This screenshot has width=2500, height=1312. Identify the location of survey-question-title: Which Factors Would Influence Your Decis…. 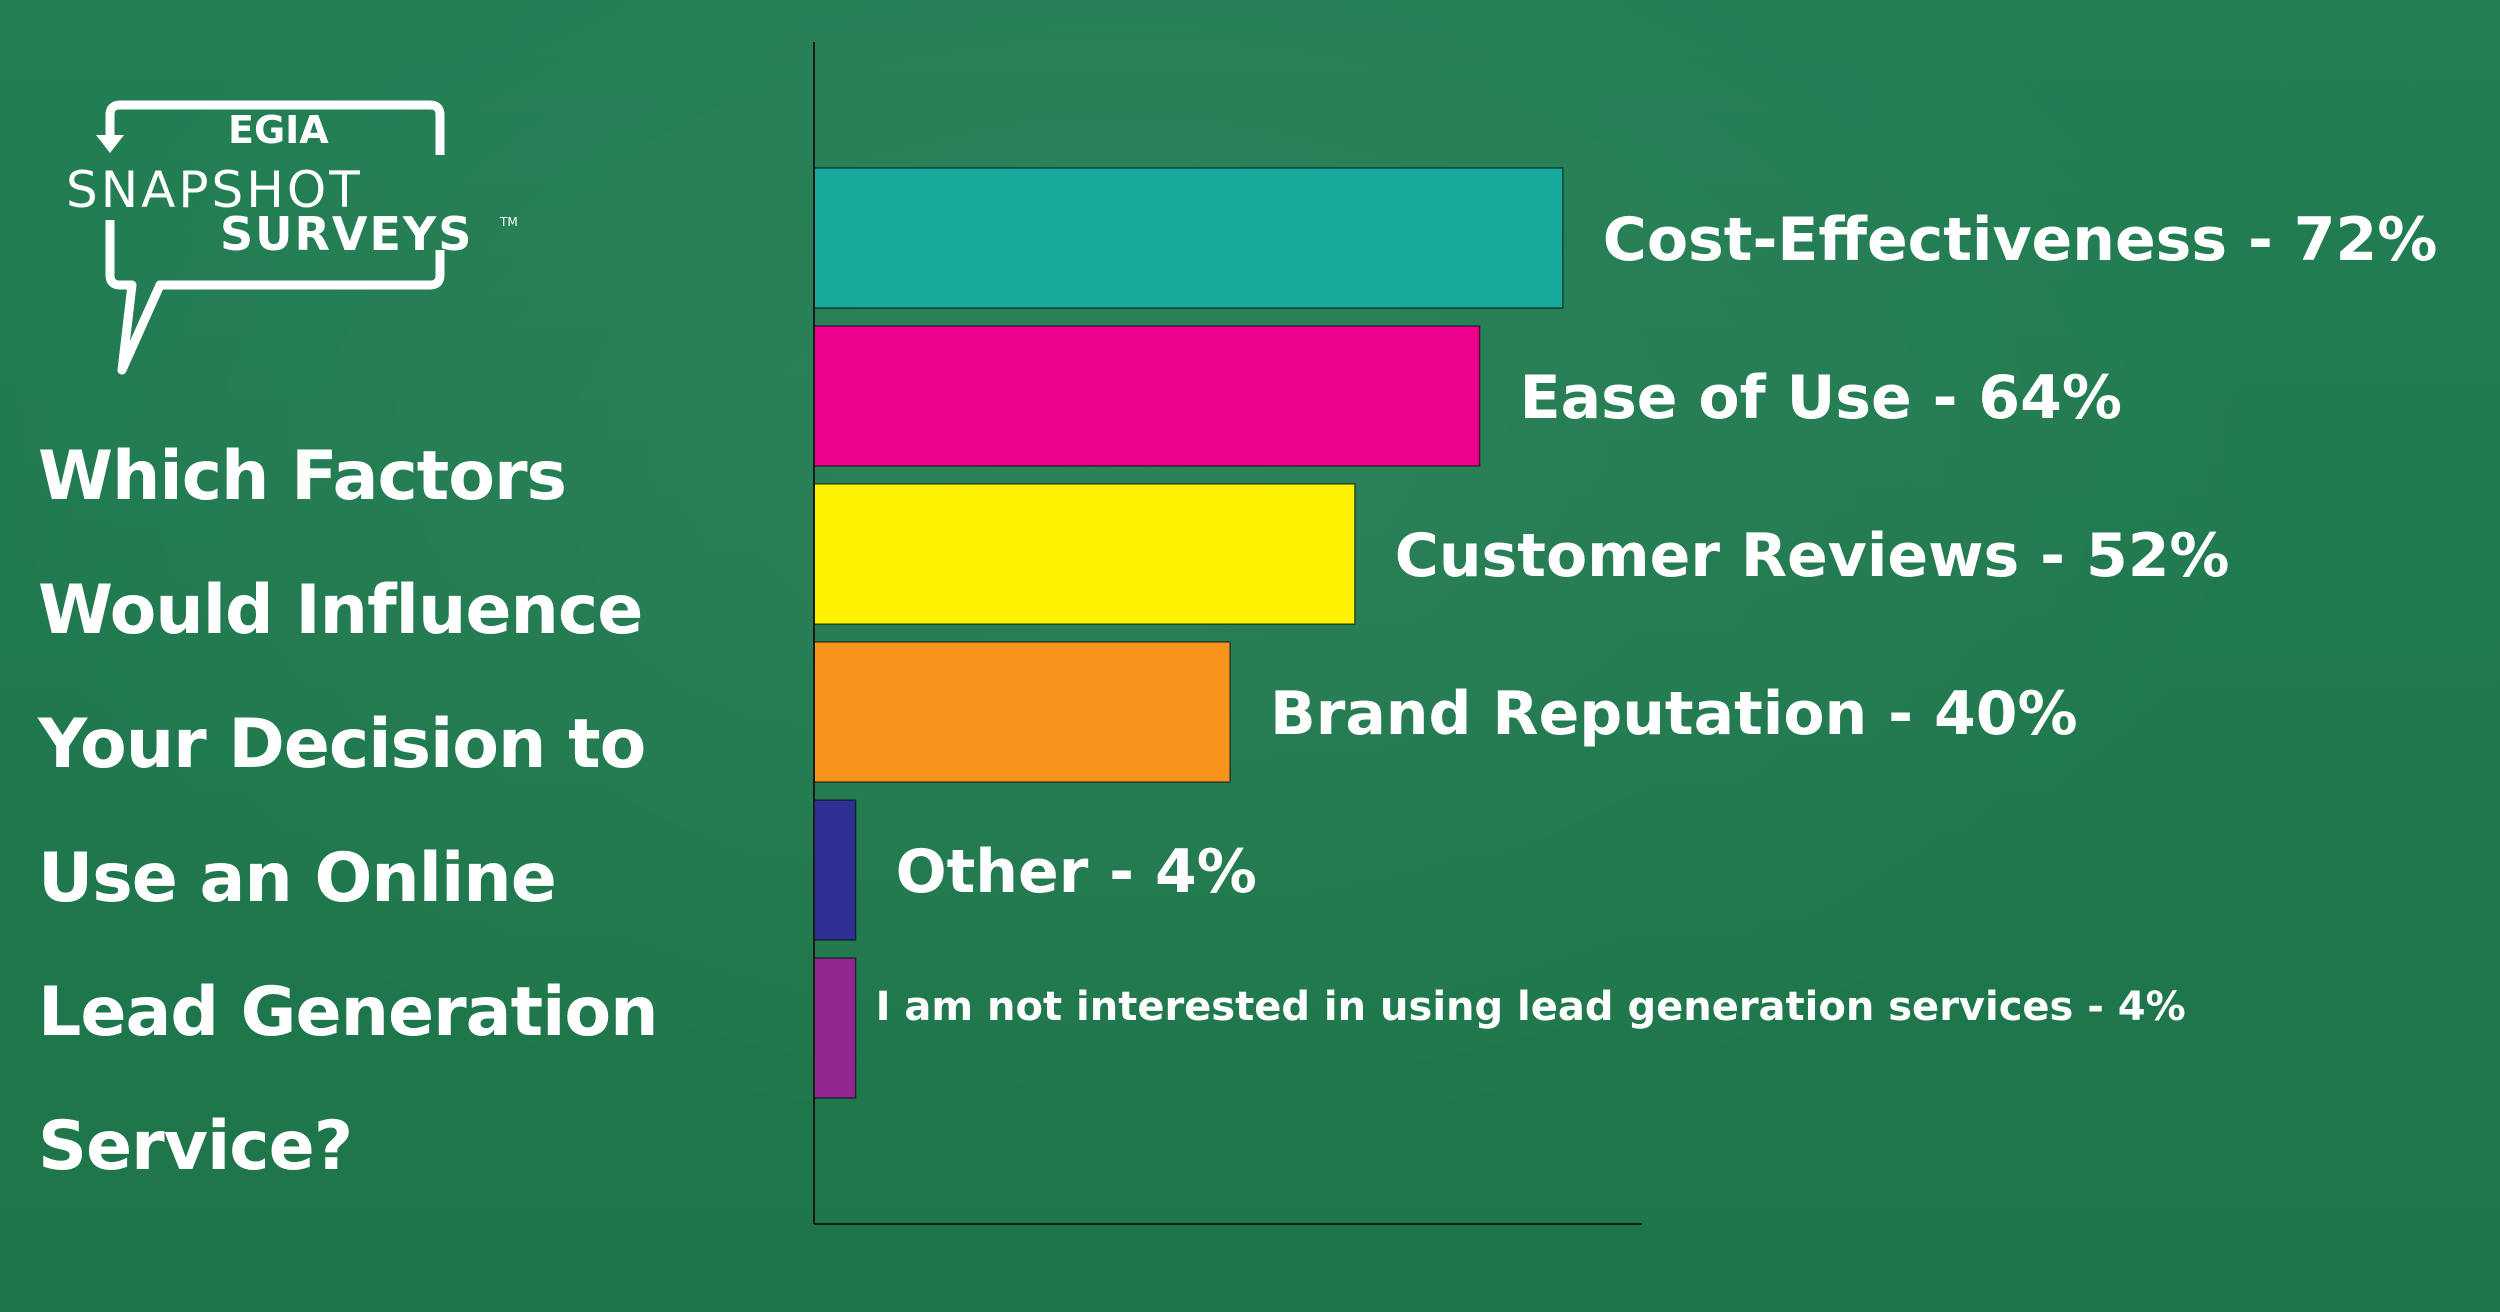
(348, 811).